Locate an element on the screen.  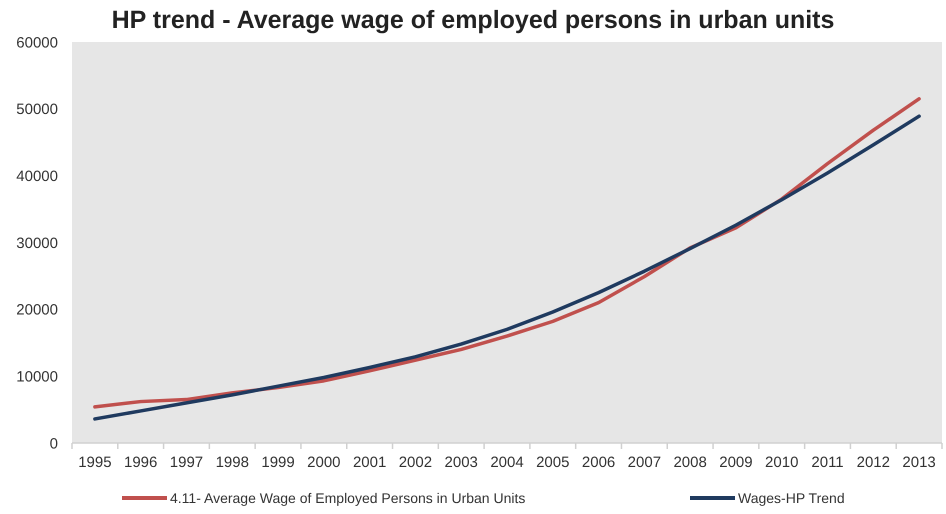
y-tick-label: 10000 is located at coordinates (37, 377).